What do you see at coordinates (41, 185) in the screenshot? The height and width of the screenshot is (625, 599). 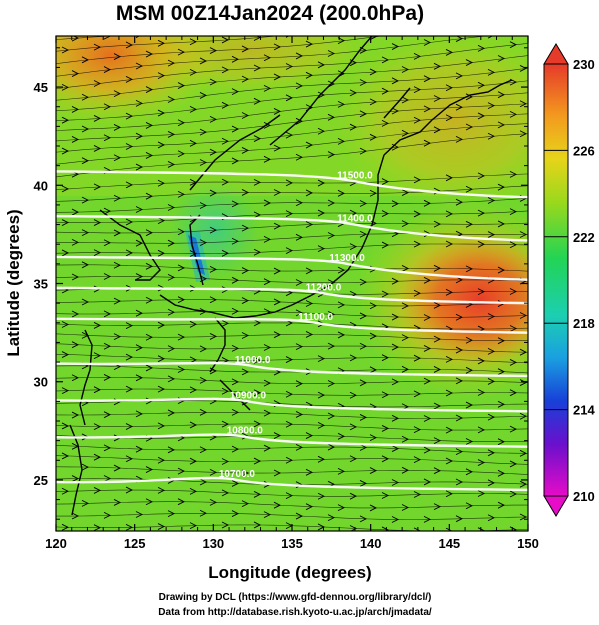 I see `y-tick-label: 40` at bounding box center [41, 185].